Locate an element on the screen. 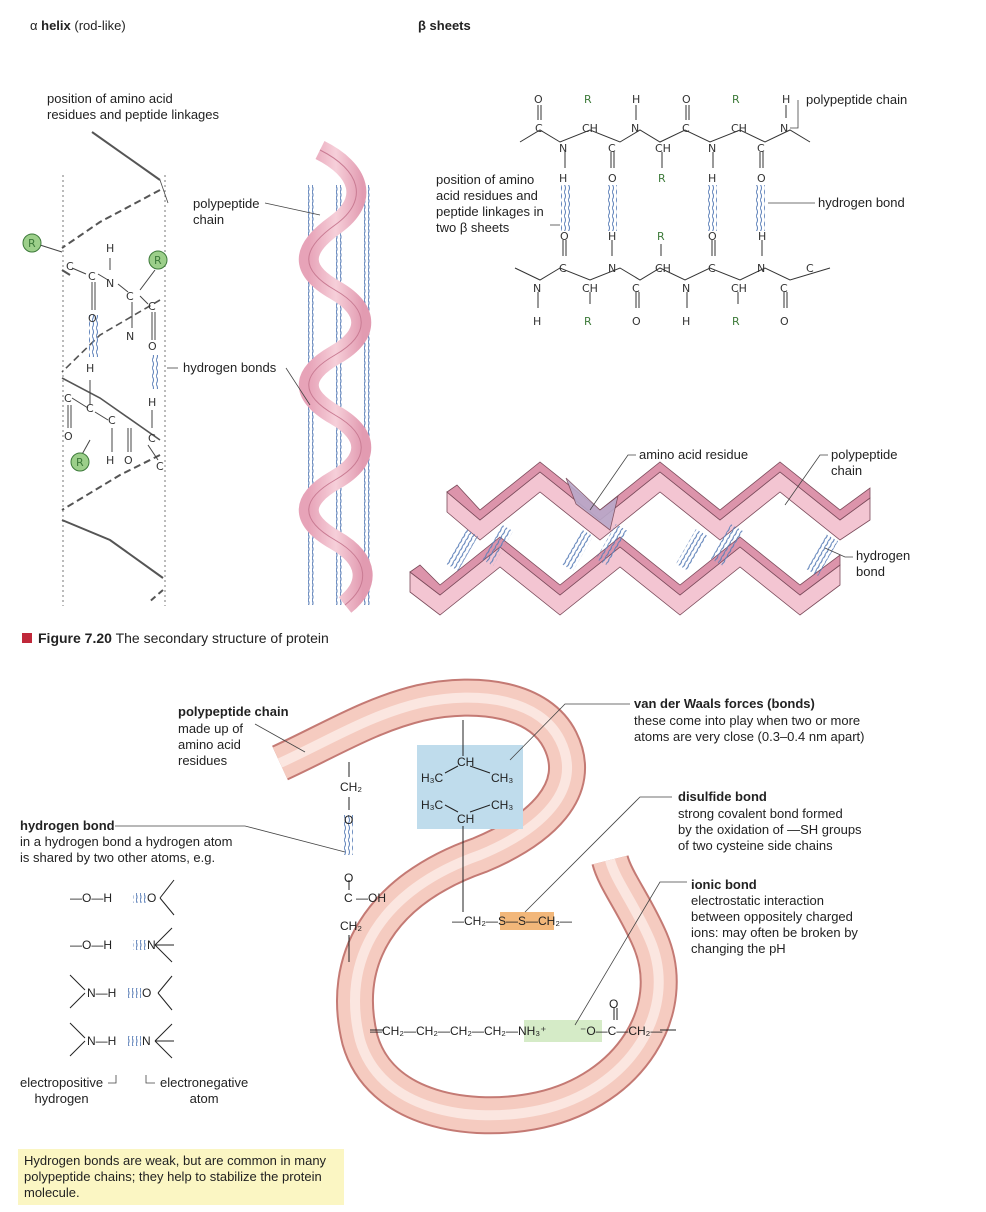  beta-c-2: C is located at coordinates (686, 128).